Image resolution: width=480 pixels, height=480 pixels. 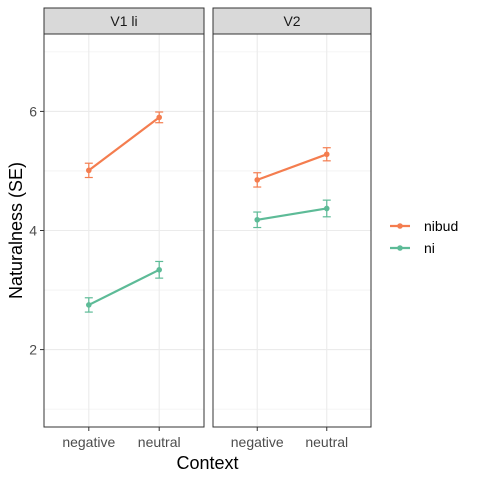 What do you see at coordinates (207, 463) in the screenshot?
I see `x-axis-title: Context` at bounding box center [207, 463].